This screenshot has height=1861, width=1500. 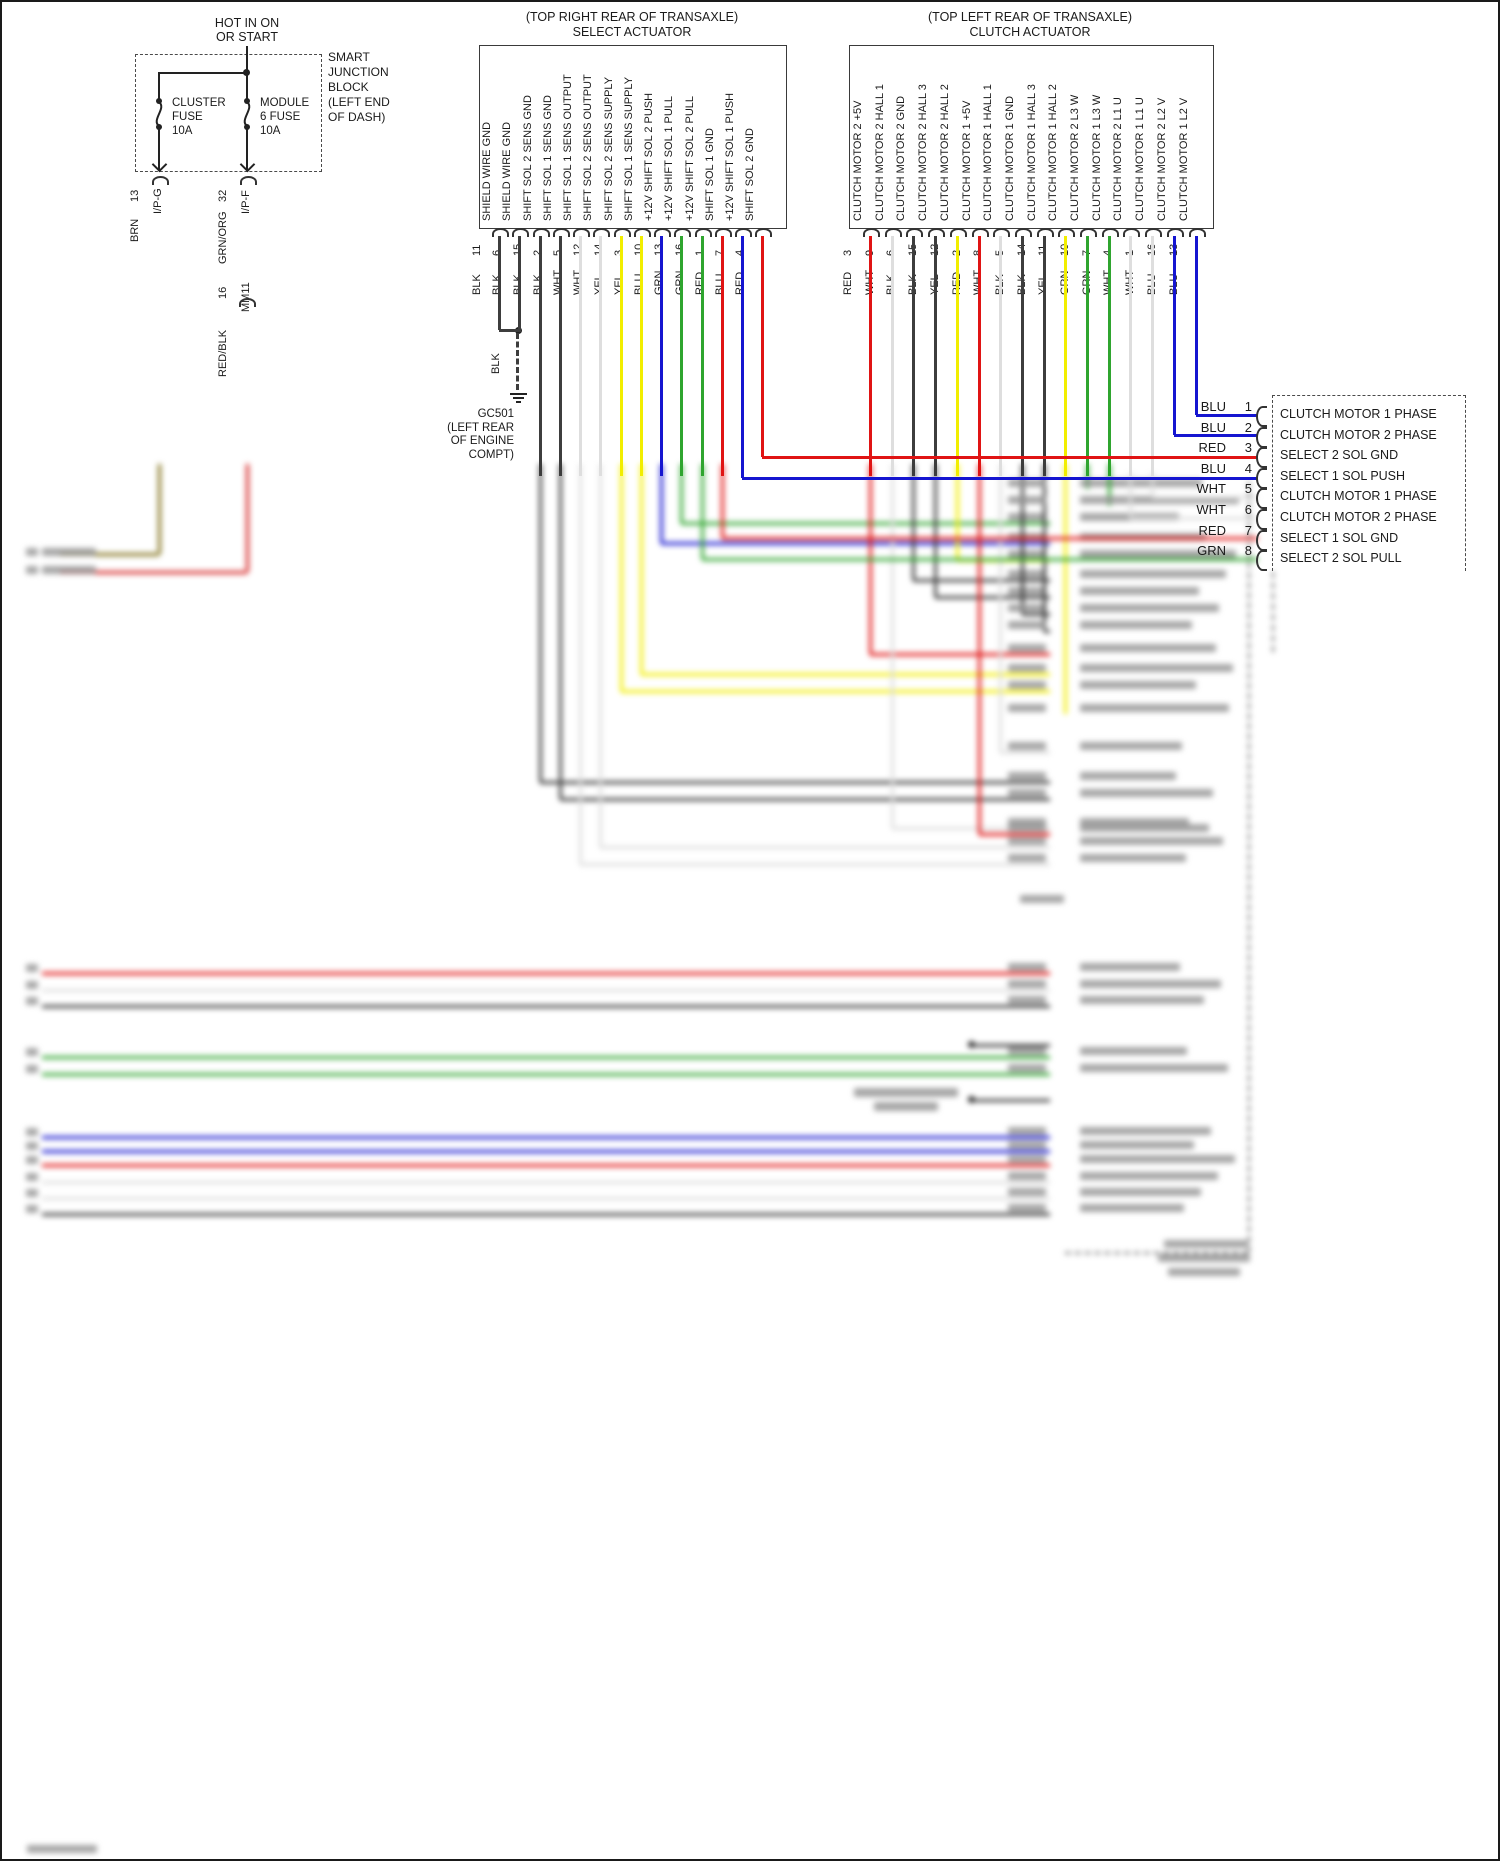 What do you see at coordinates (633, 137) in the screenshot?
I see `select-actuator-box` at bounding box center [633, 137].